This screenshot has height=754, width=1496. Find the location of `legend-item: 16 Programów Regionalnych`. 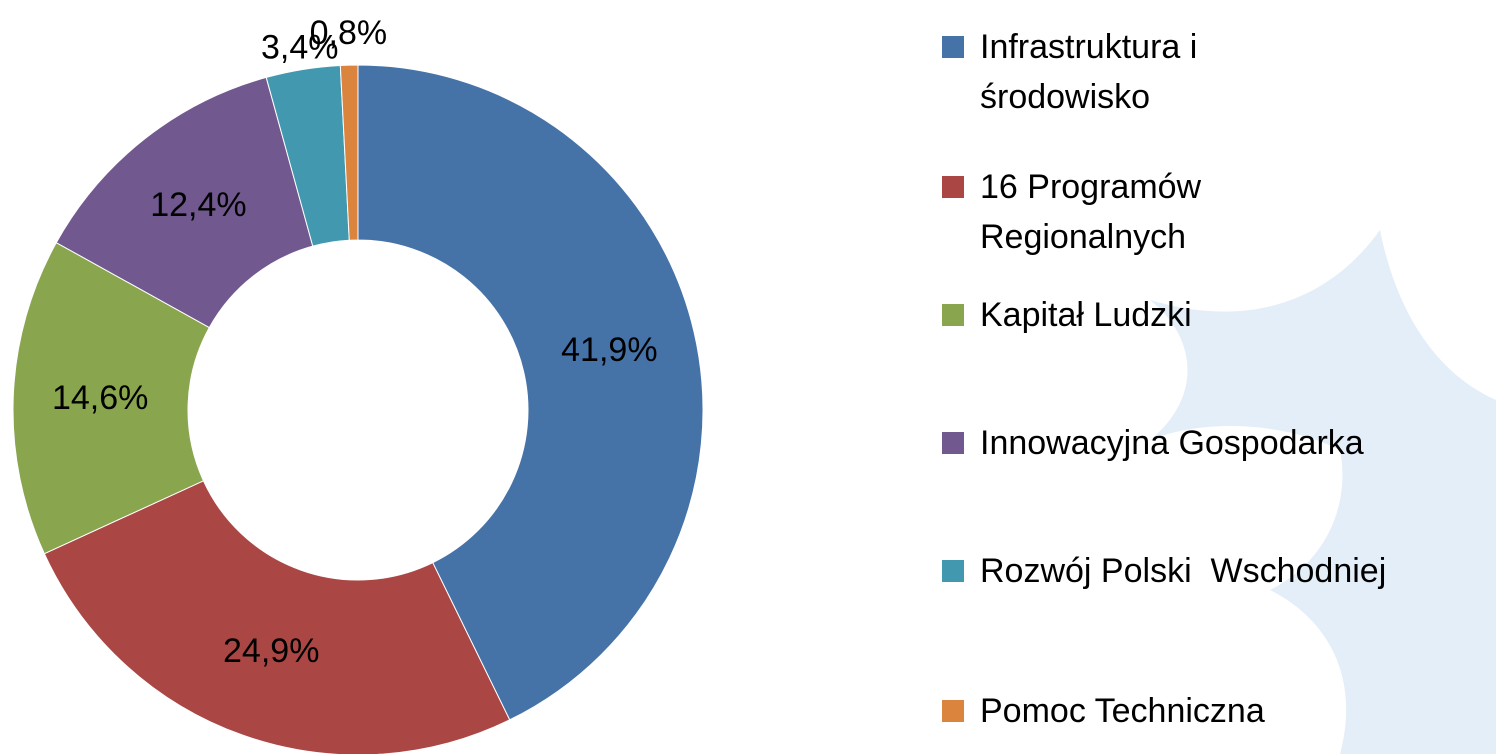

legend-item: 16 Programów Regionalnych is located at coordinates (1116, 212).